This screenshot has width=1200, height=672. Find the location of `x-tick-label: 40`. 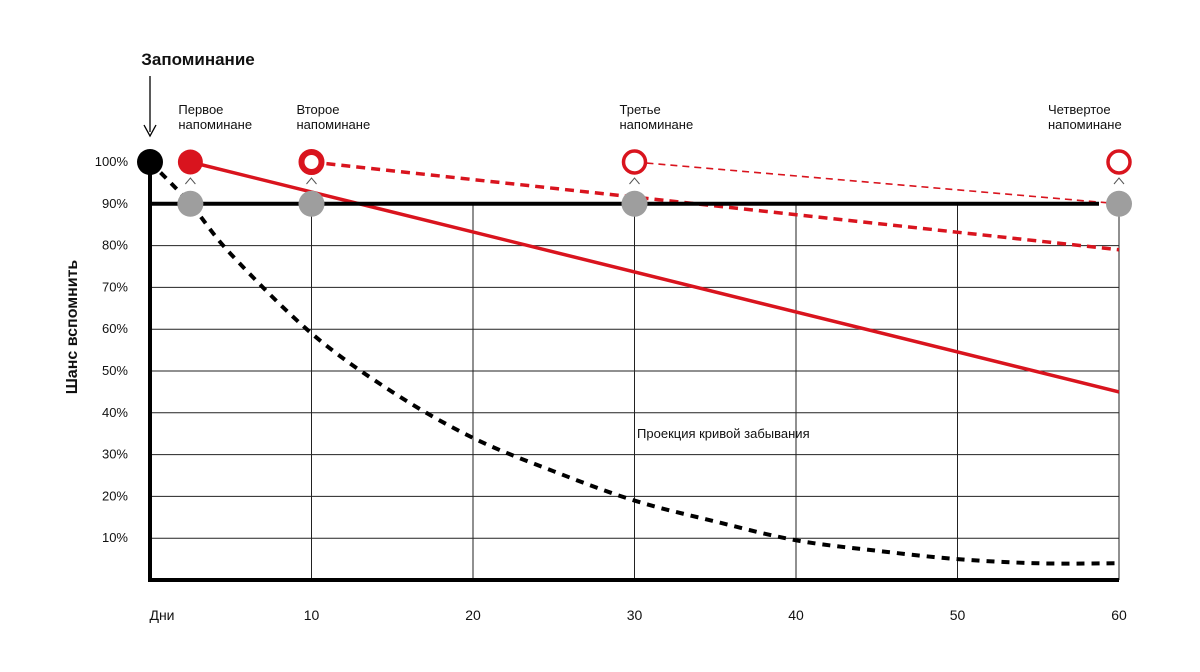

x-tick-label: 40 is located at coordinates (796, 615).